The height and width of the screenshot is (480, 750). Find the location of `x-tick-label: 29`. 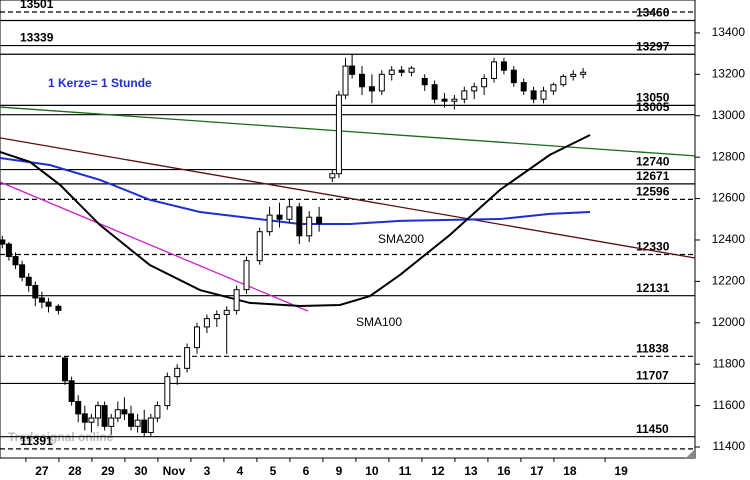

x-tick-label: 29 is located at coordinates (108, 471).